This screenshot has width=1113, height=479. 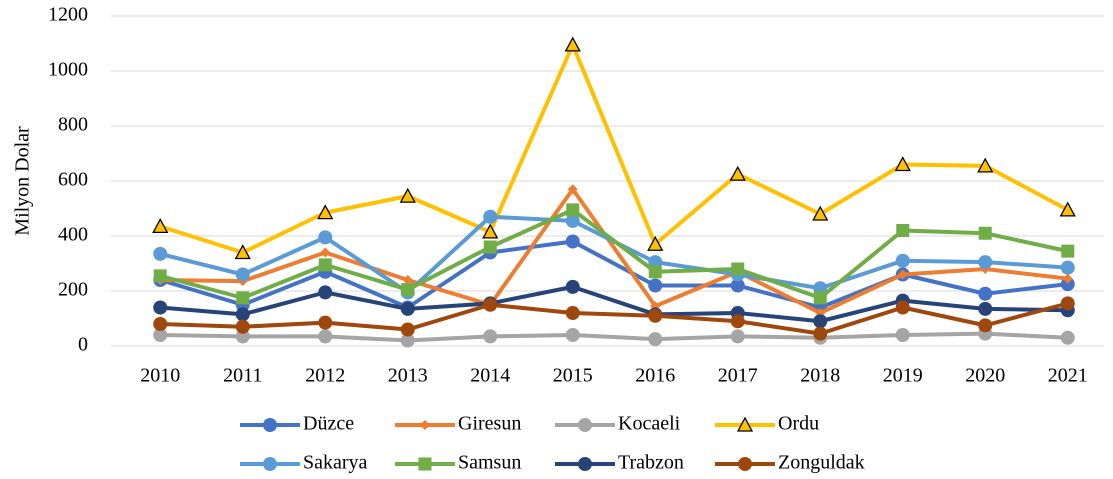 What do you see at coordinates (820, 376) in the screenshot?
I see `x-tick-label: 2018` at bounding box center [820, 376].